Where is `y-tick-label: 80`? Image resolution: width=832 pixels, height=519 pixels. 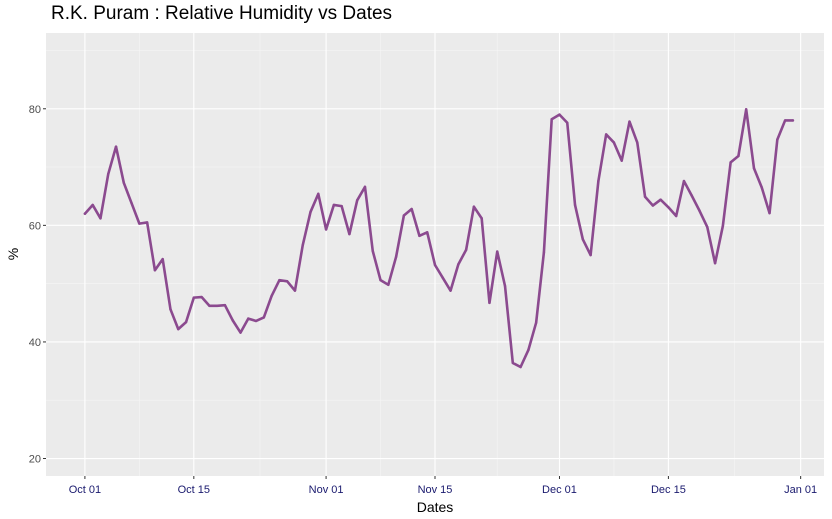
y-tick-label: 80 is located at coordinates (35, 110).